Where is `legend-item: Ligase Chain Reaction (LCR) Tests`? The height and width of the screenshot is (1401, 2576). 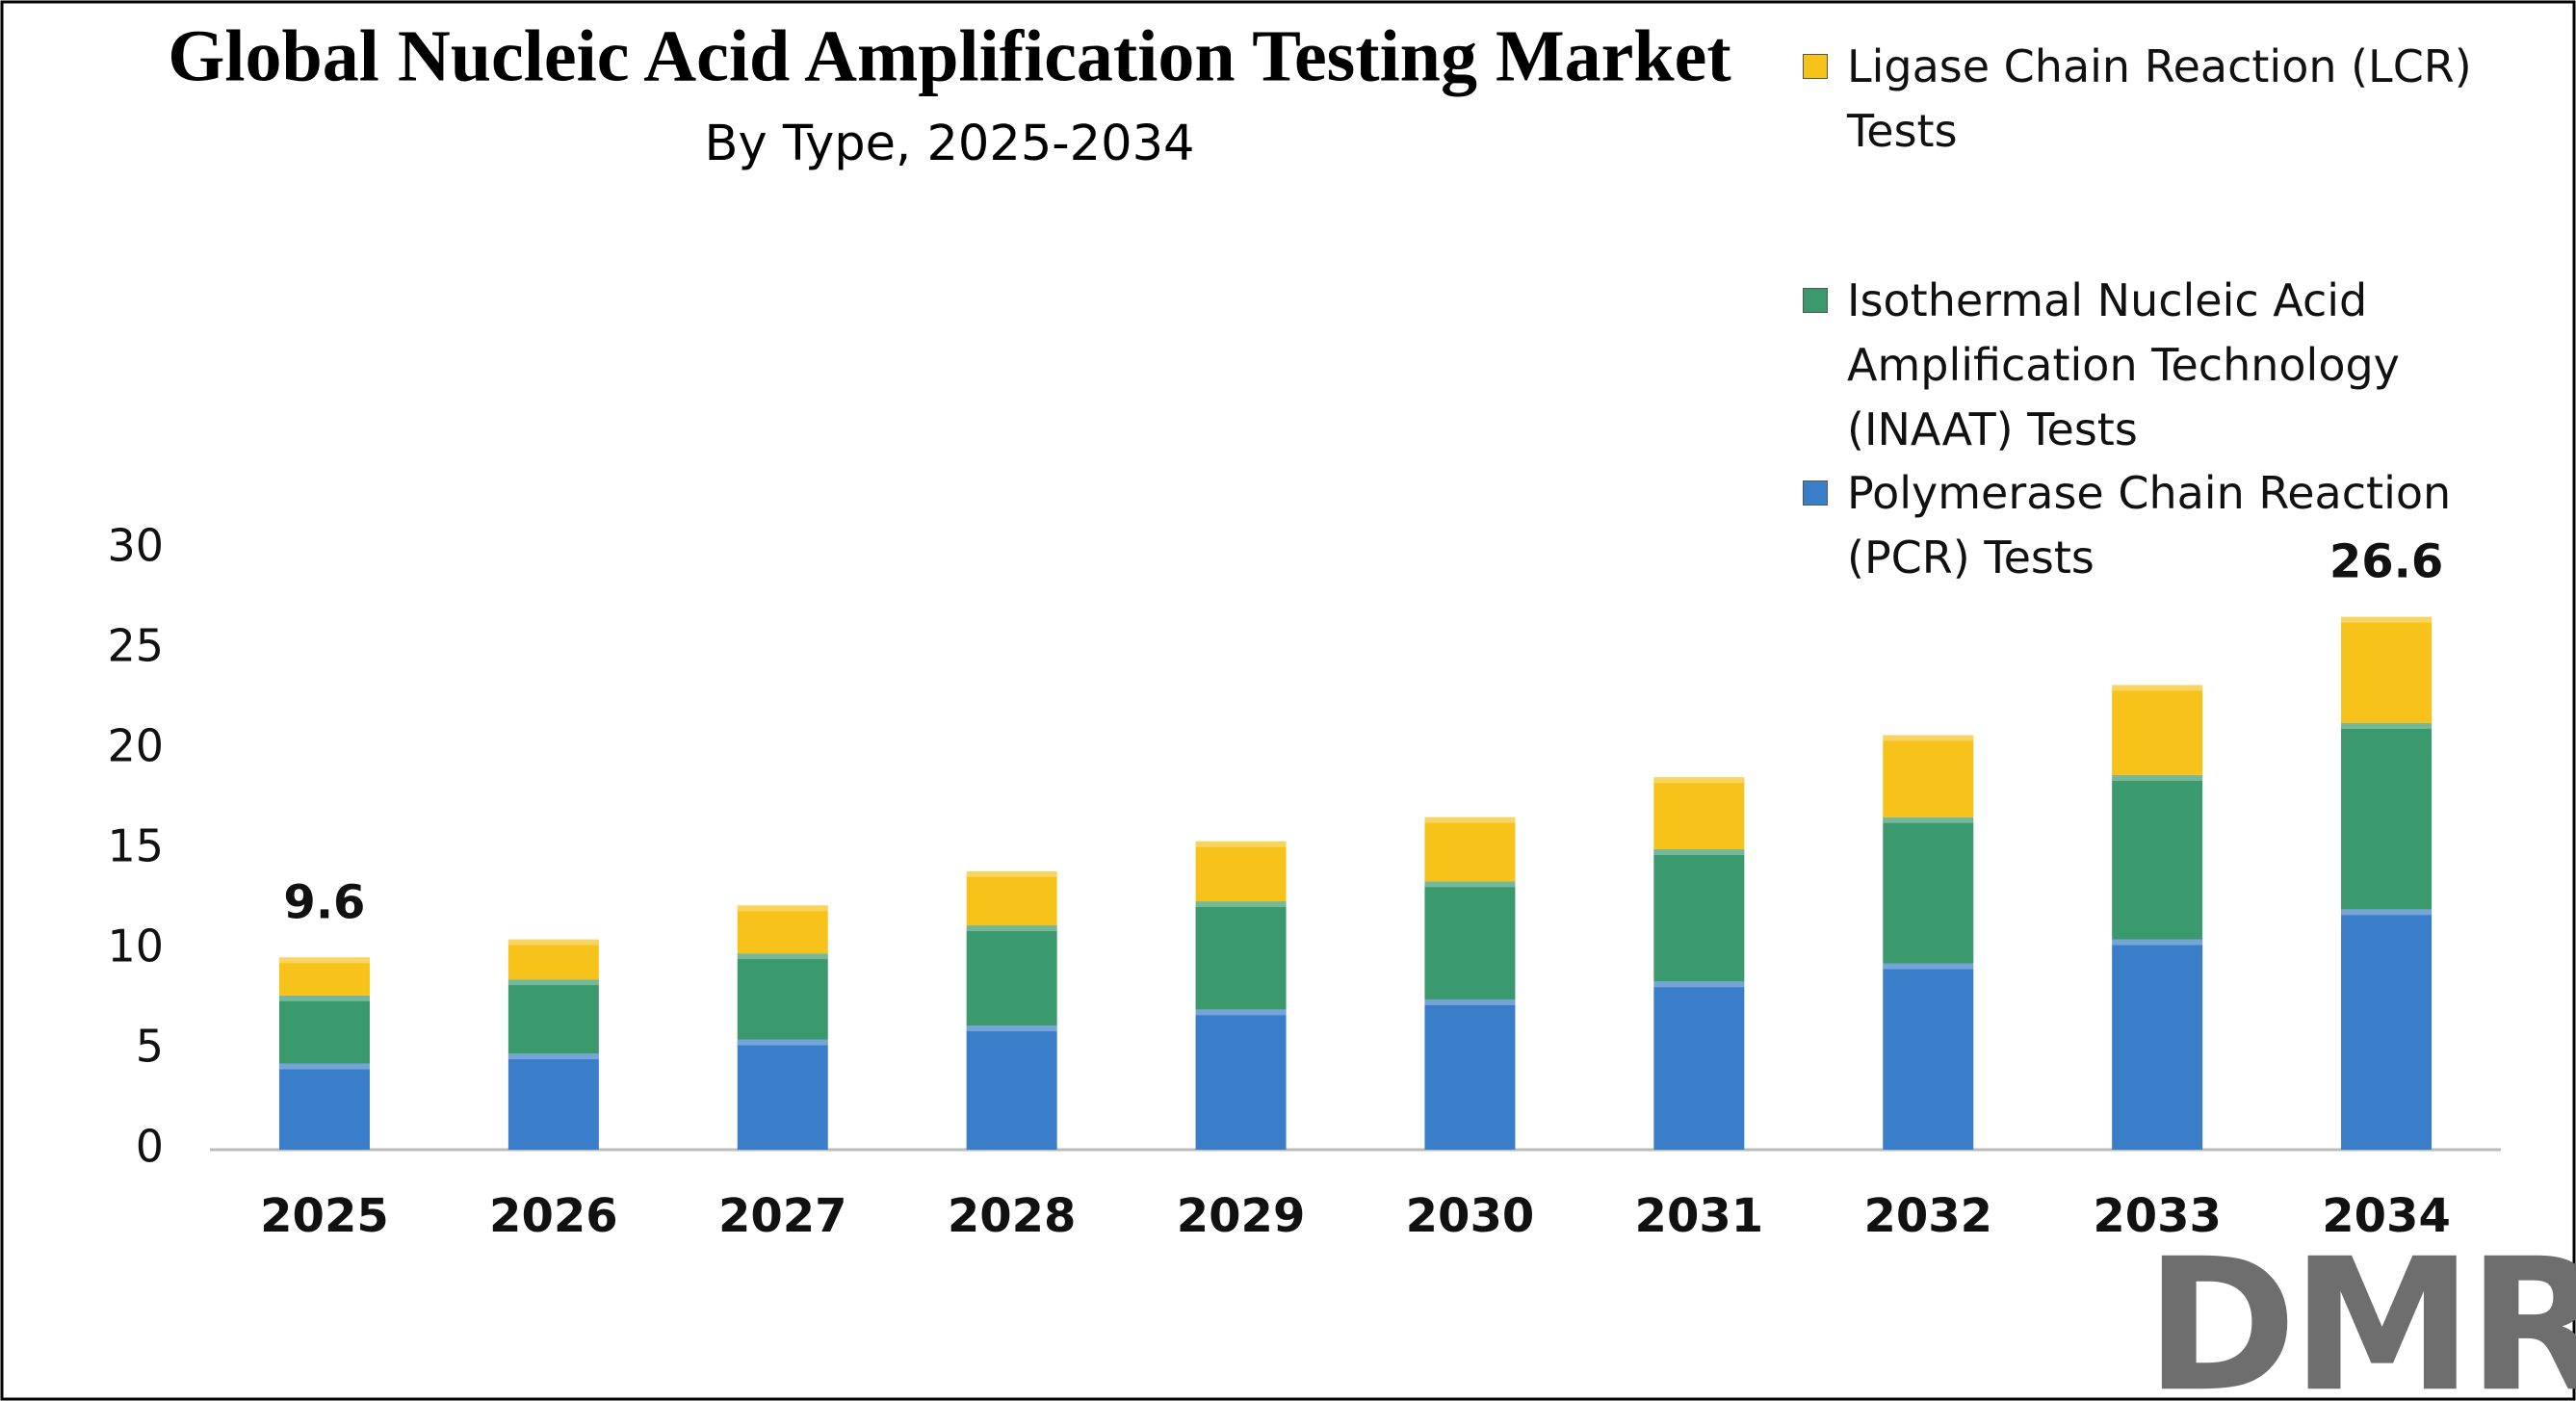
legend-item: Ligase Chain Reaction (LCR) Tests is located at coordinates (2183, 99).